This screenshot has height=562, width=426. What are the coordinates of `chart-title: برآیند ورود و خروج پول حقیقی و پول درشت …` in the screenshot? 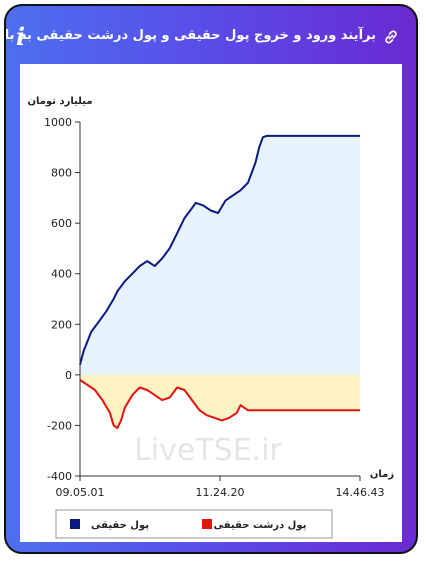 It's located at (190, 35).